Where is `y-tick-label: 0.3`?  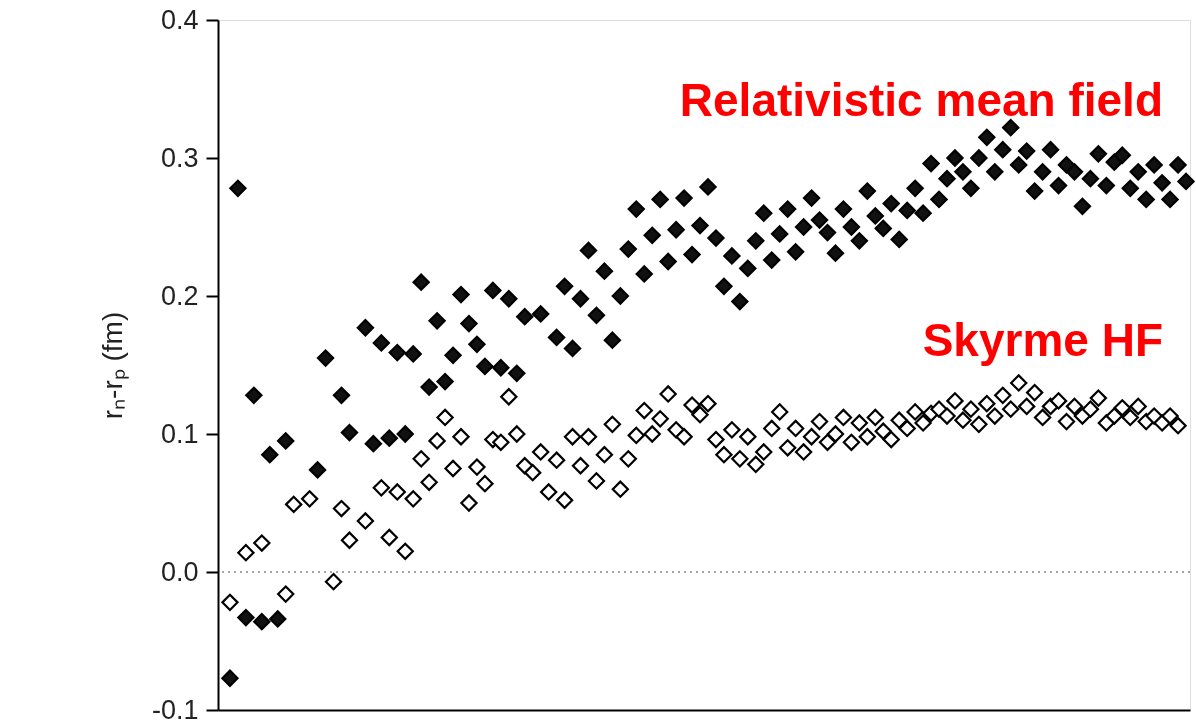 y-tick-label: 0.3 is located at coordinates (179, 157).